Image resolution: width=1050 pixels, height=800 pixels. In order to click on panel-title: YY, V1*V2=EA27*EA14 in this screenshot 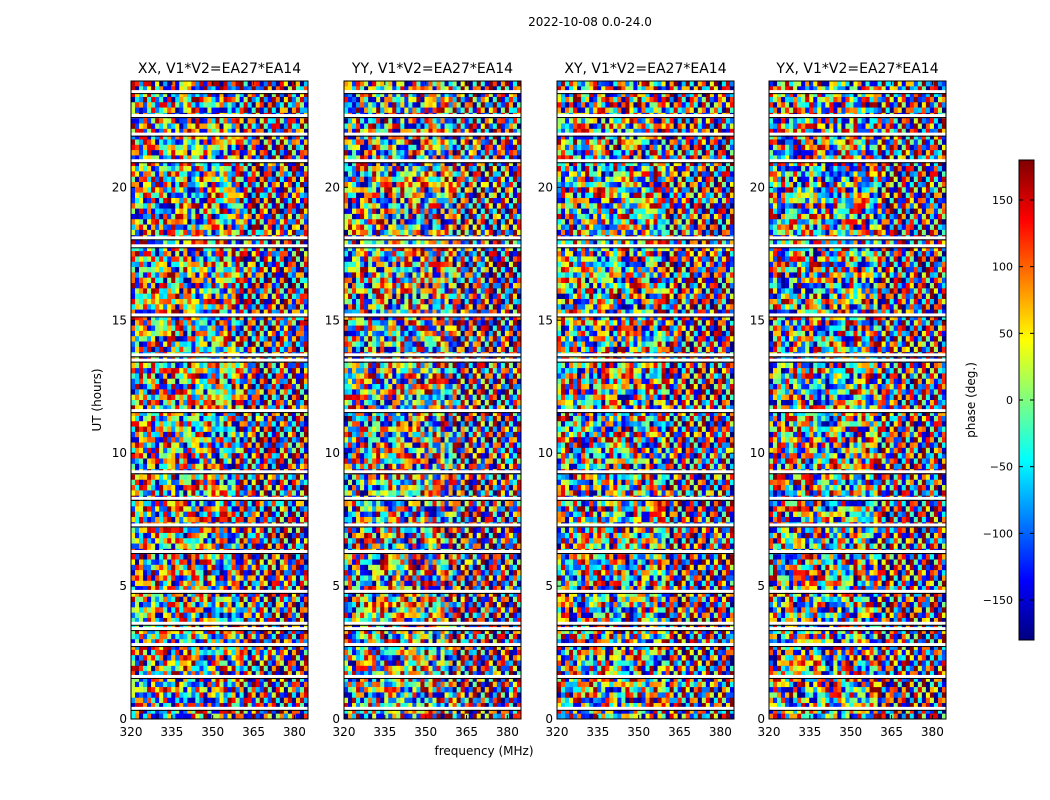, I will do `click(432, 69)`.